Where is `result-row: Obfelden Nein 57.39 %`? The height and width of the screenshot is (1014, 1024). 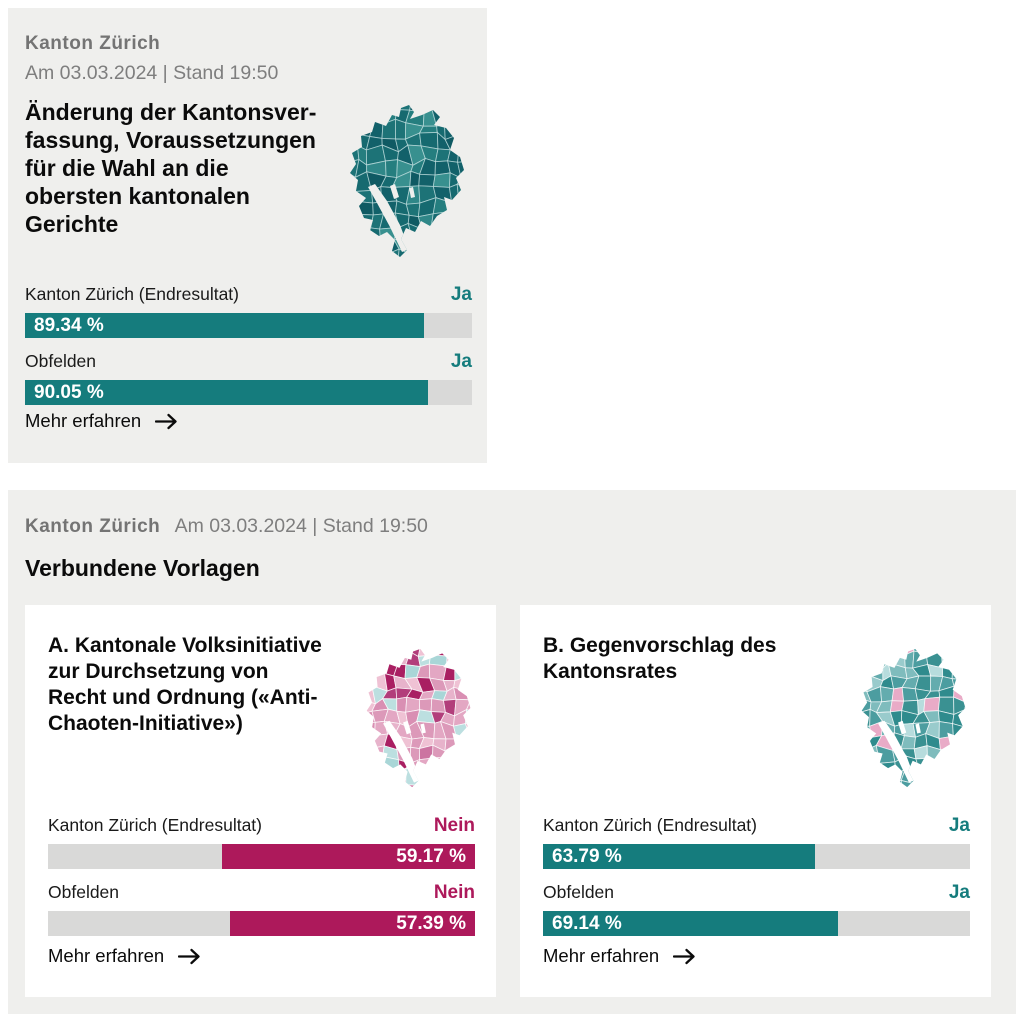
result-row: Obfelden Nein 57.39 % is located at coordinates (261, 908).